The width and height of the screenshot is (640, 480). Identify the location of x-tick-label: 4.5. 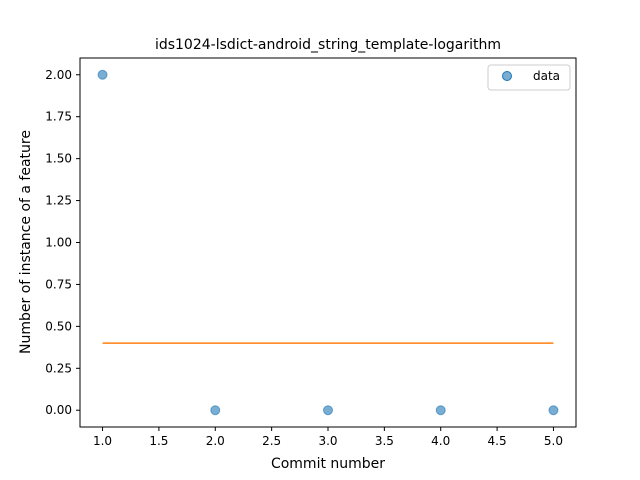
(497, 441).